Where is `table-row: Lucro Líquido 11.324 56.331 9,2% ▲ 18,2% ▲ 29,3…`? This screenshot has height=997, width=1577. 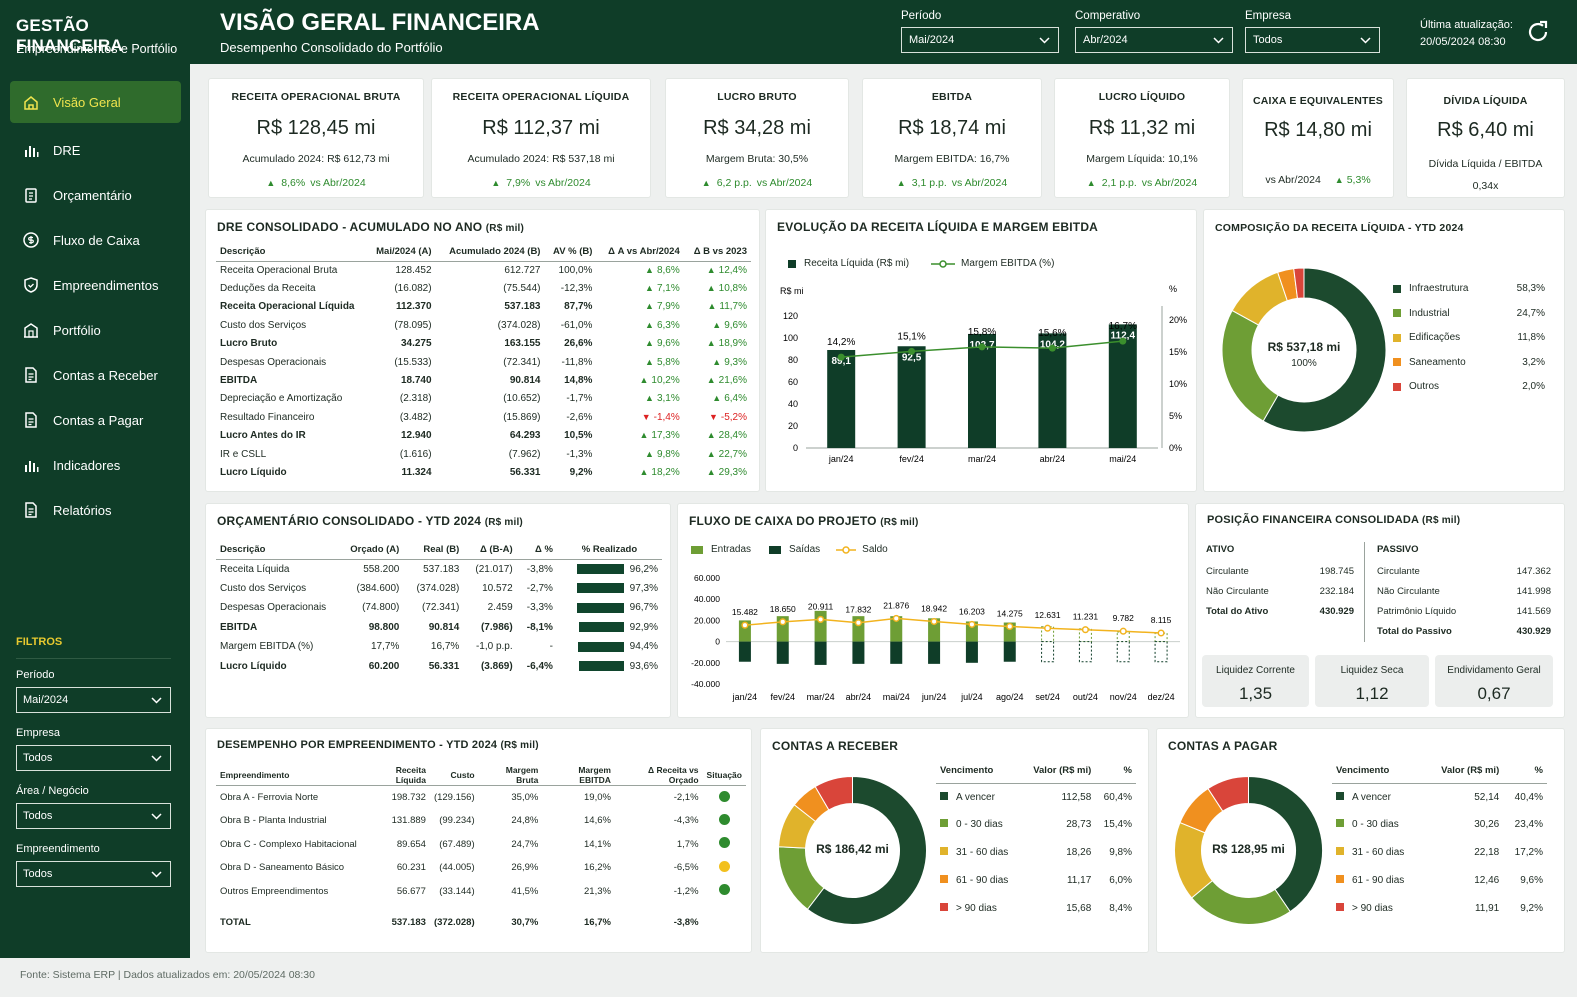
table-row: Lucro Líquido 11.324 56.331 9,2% ▲ 18,2% ▲ 29,3… is located at coordinates (483, 472).